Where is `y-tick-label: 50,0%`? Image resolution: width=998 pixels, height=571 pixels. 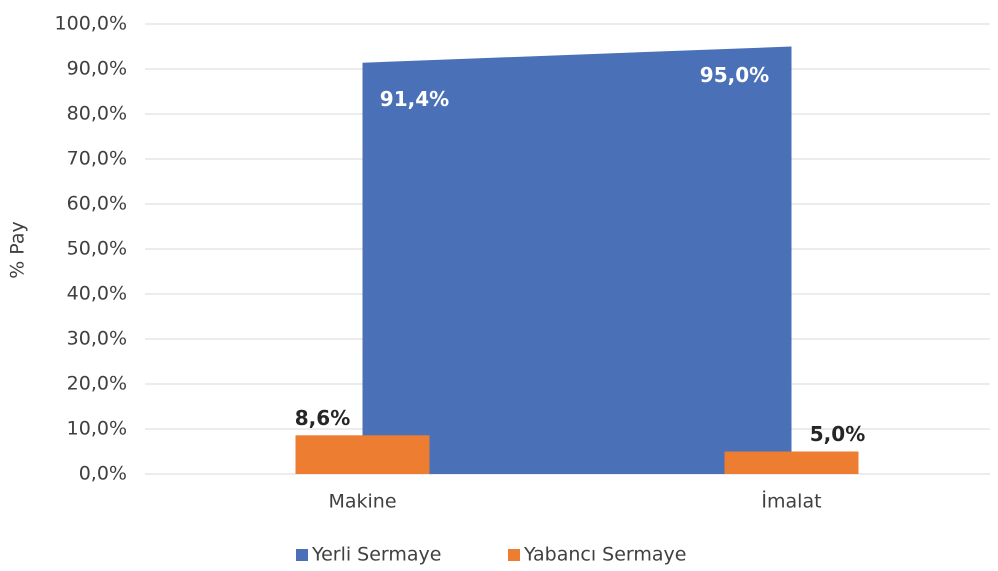 y-tick-label: 50,0% is located at coordinates (97, 249).